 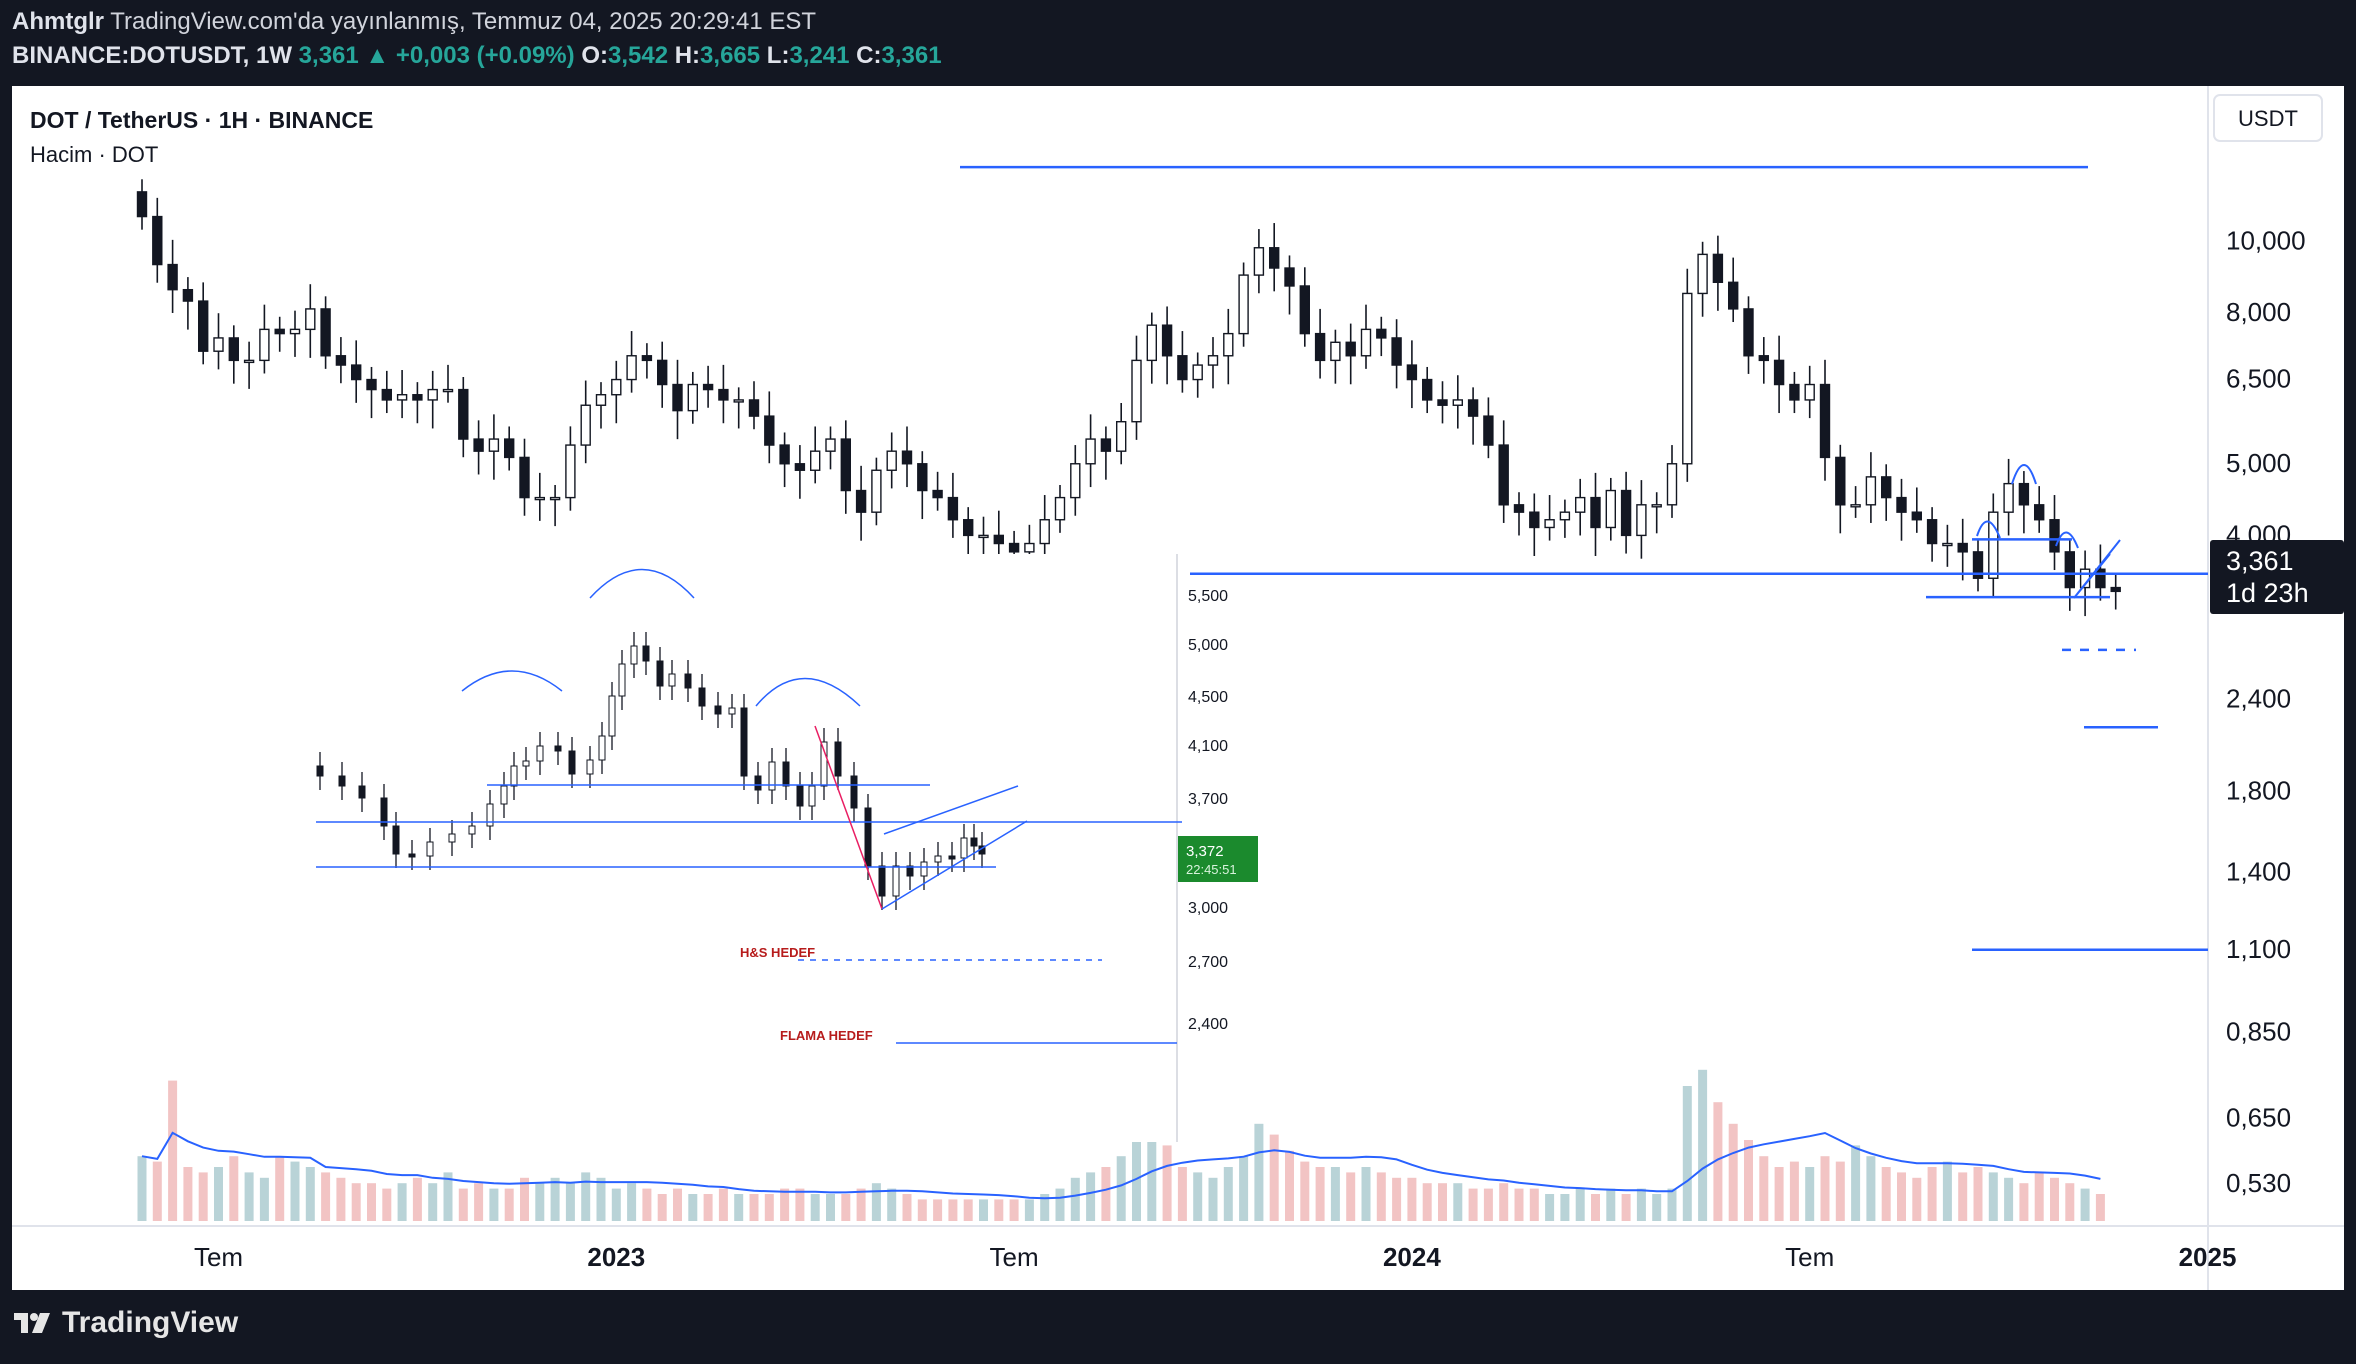 I want to click on left-shoulder-arc, so click(x=1988, y=529).